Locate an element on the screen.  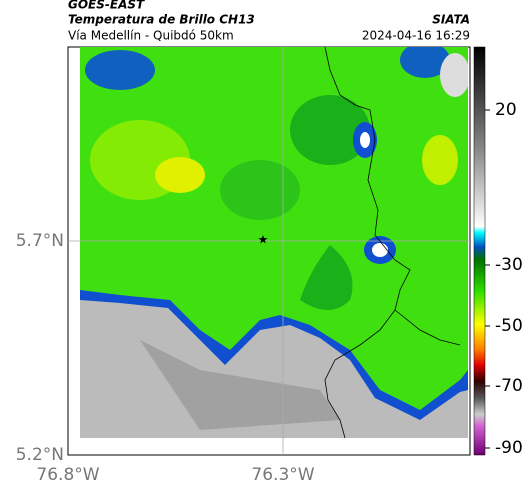
colorbar-label: -30 is located at coordinates (509, 265).